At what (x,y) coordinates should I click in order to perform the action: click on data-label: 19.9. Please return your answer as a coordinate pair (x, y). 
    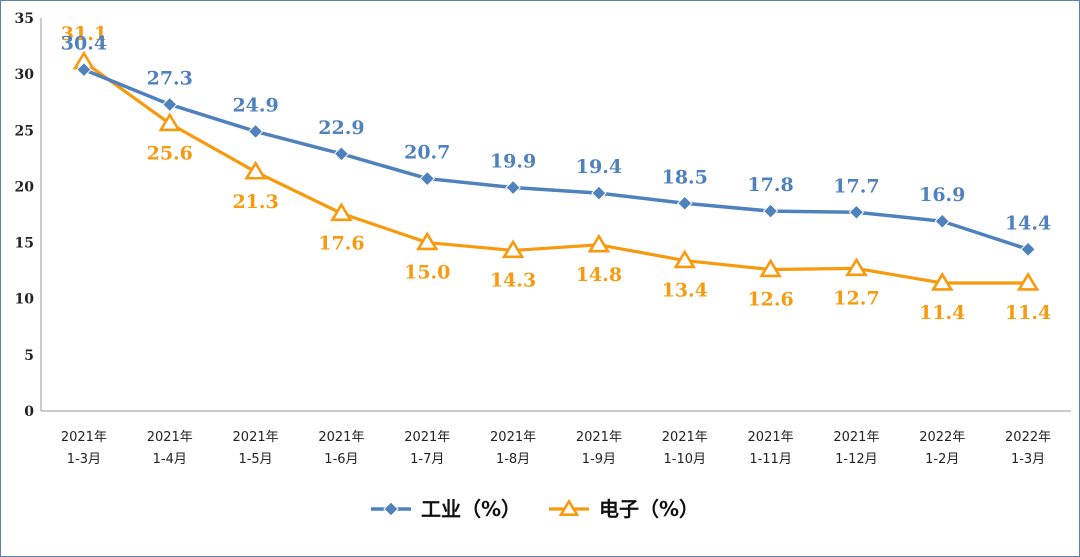
    Looking at the image, I should click on (513, 162).